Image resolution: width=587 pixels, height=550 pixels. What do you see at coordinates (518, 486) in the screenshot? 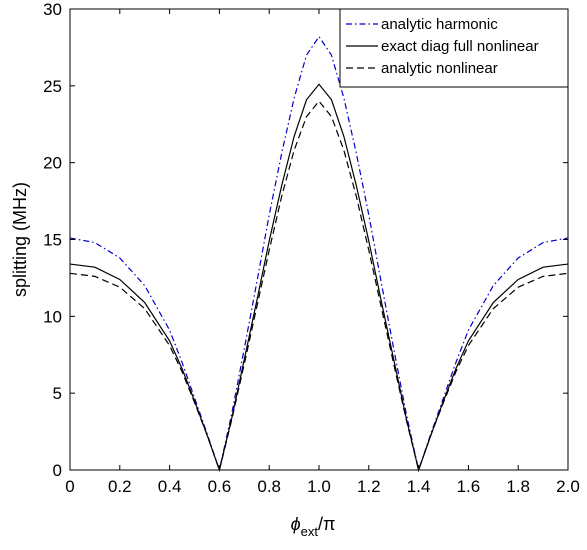
I see `x-tick-label: 1.8` at bounding box center [518, 486].